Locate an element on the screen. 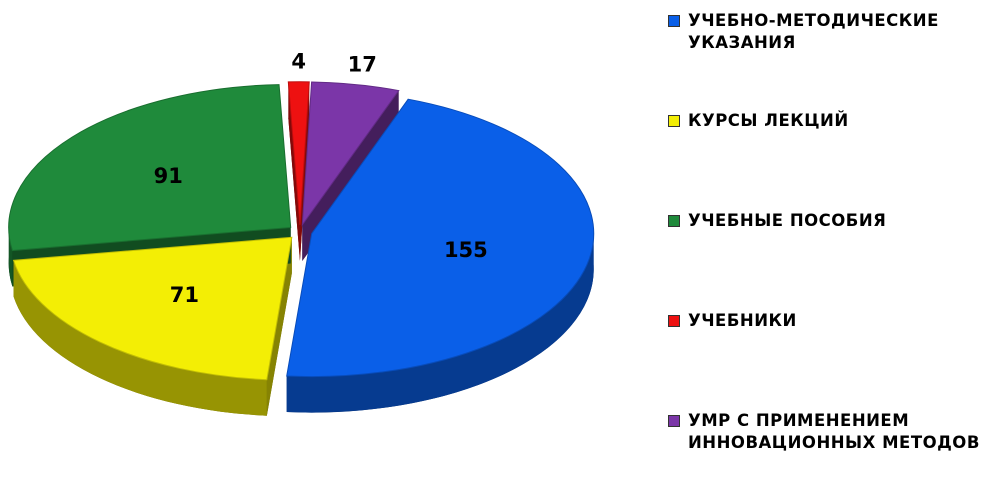 The image size is (998, 480). legend-item: УЧЕБНИКИ is located at coordinates (830, 321).